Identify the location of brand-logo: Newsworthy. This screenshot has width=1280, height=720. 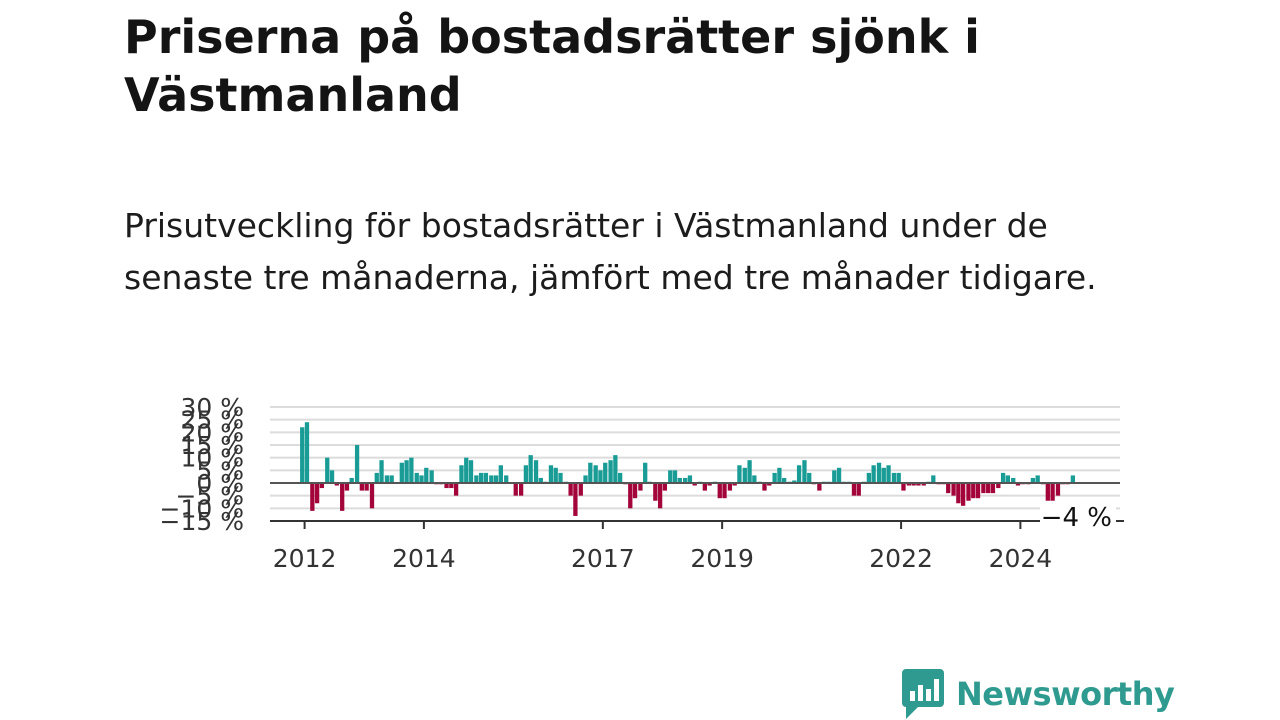
(1038, 694).